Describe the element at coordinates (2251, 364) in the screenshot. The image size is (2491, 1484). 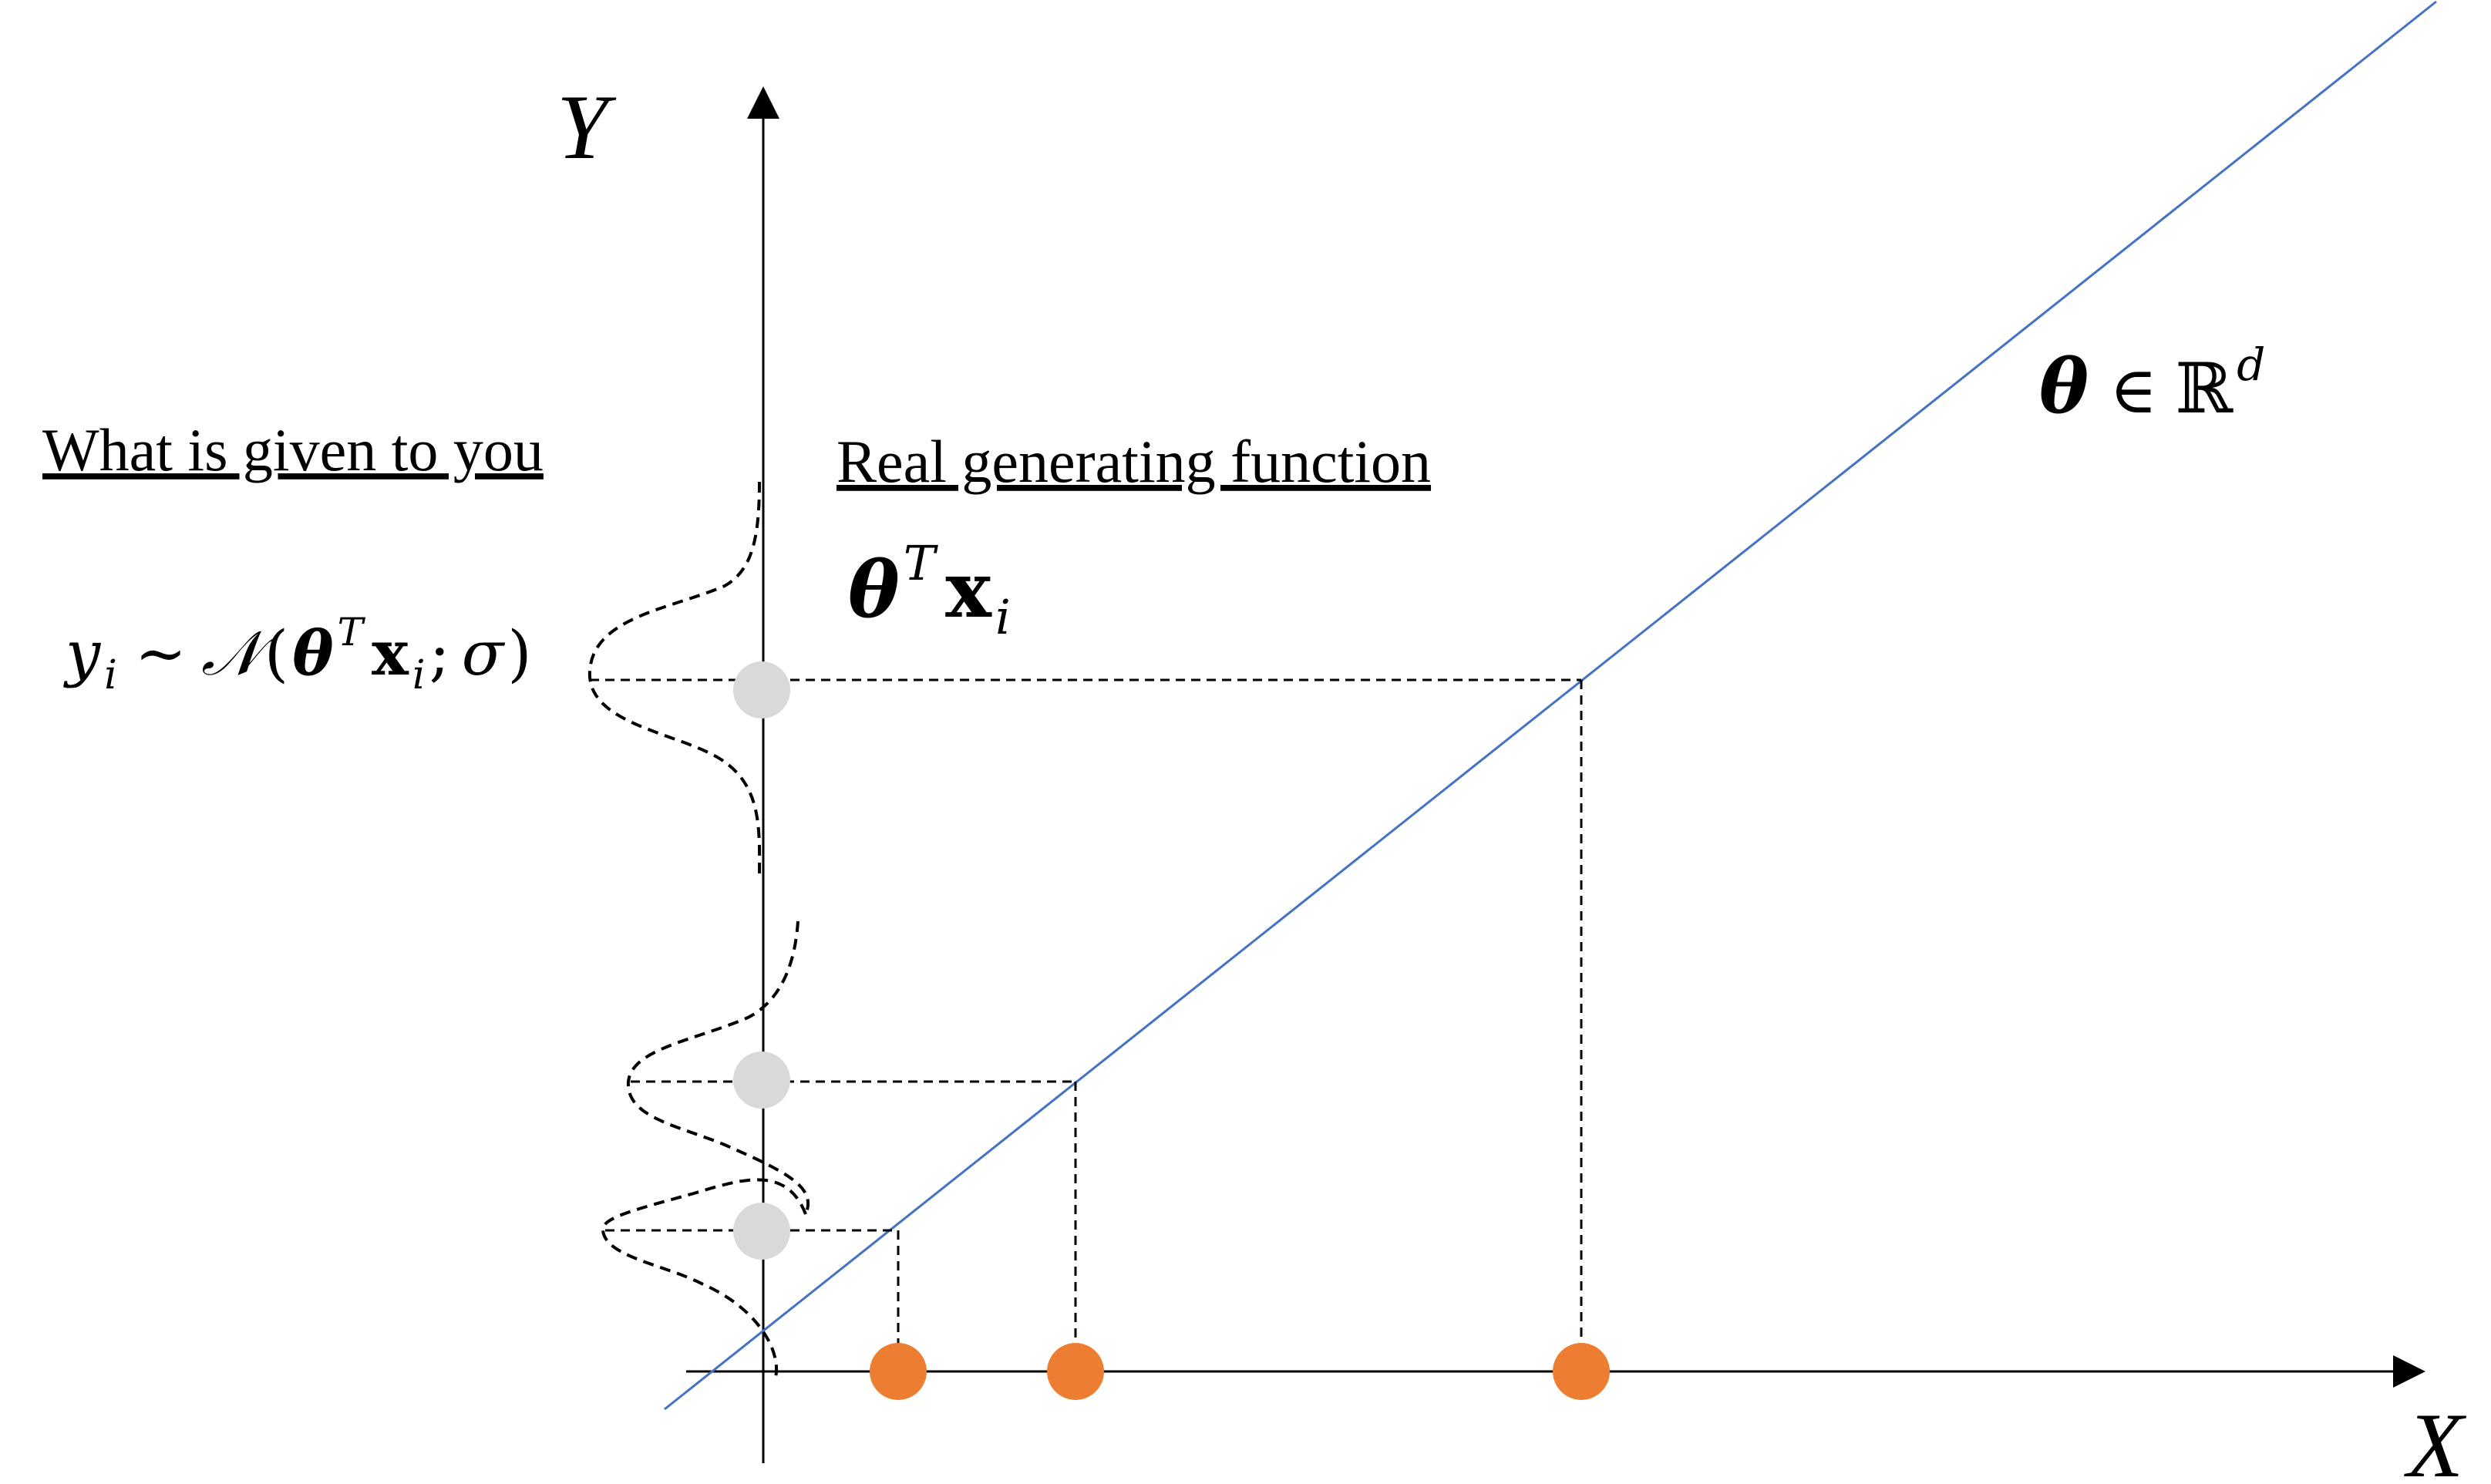
I see `param-d: d` at that location.